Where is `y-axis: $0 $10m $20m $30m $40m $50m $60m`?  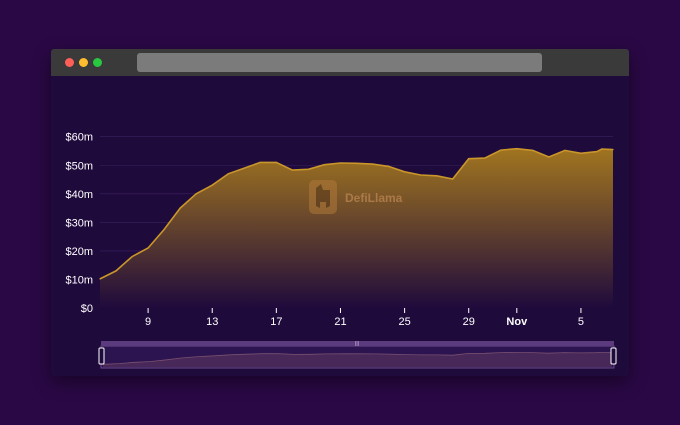 y-axis: $0 $10m $20m $30m $40m $50m $60m is located at coordinates (79, 223).